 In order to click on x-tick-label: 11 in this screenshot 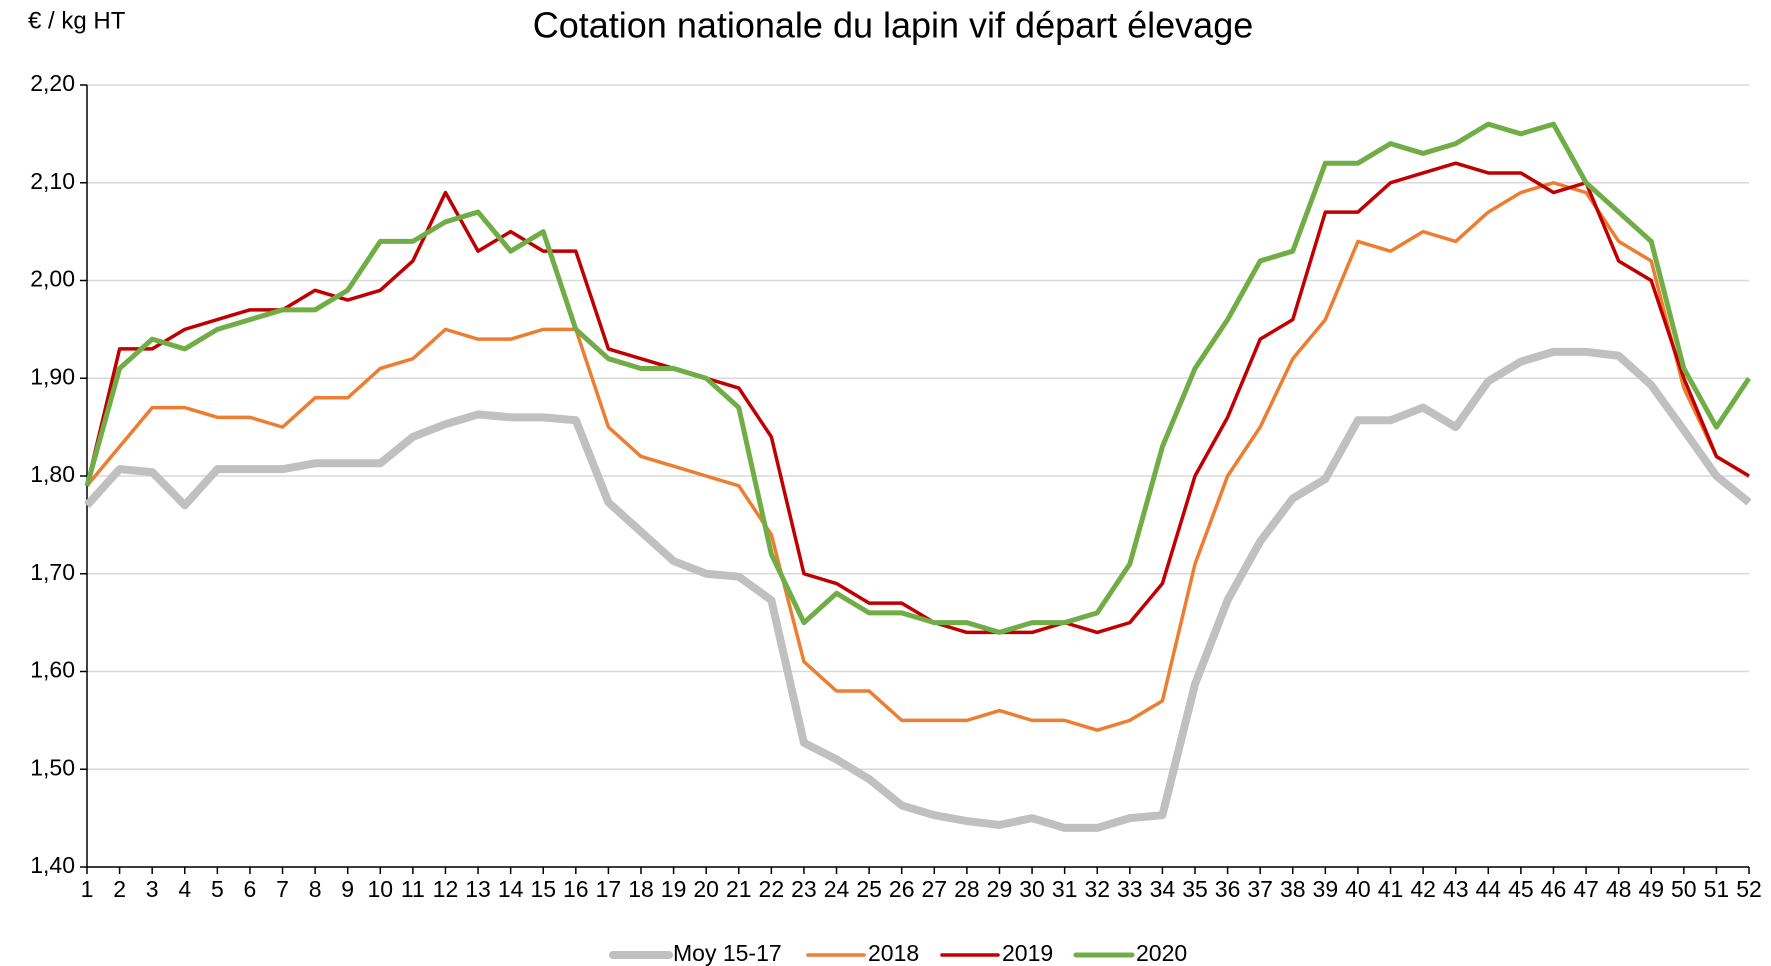, I will do `click(413, 889)`.